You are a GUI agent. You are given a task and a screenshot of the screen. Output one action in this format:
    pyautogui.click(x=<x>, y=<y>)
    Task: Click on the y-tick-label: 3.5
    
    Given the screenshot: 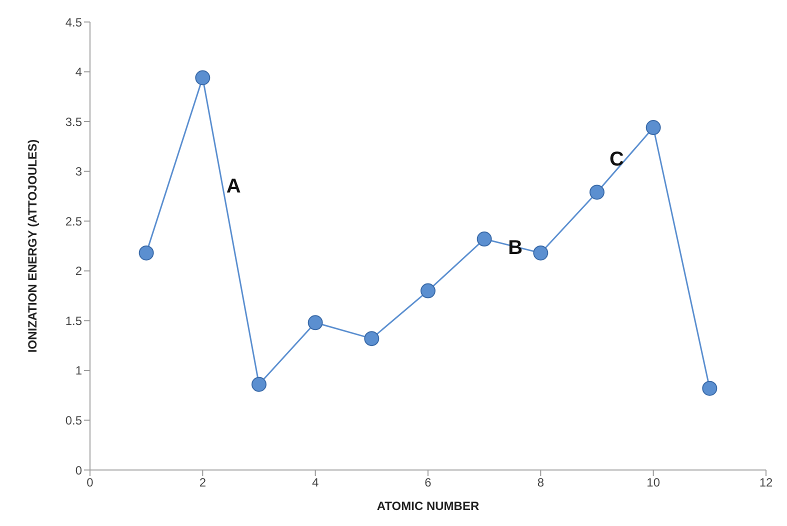 What is the action you would take?
    pyautogui.click(x=73, y=121)
    